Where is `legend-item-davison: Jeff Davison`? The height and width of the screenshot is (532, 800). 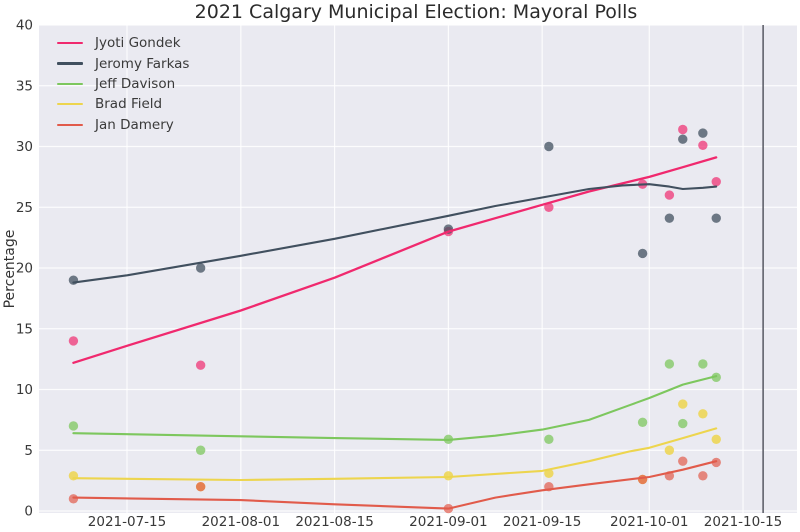 legend-item-davison: Jeff Davison is located at coordinates (123, 84).